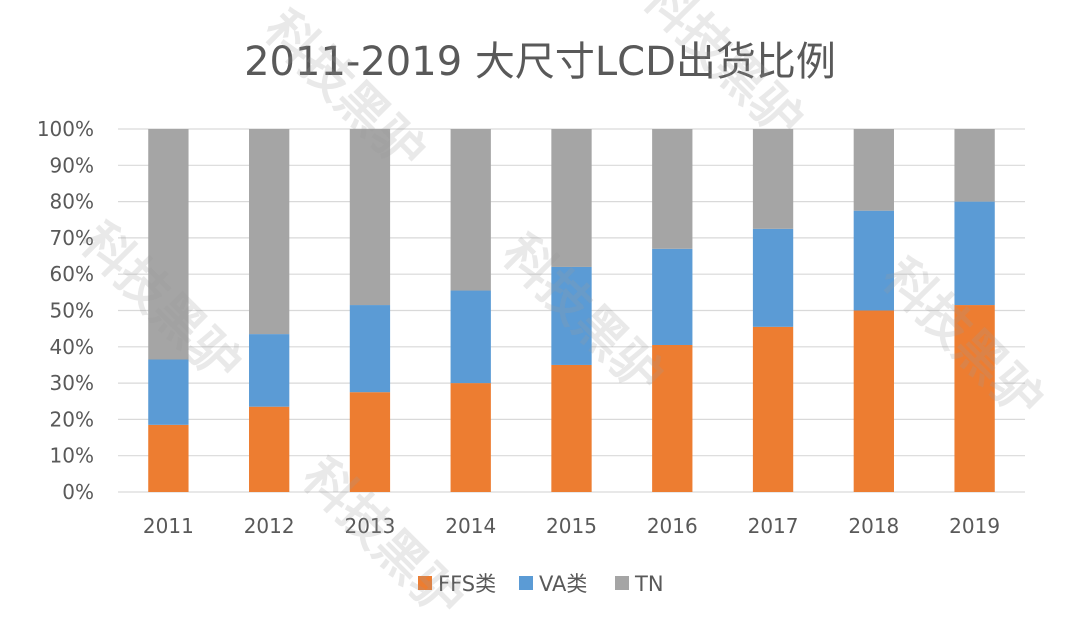  Describe the element at coordinates (65, 129) in the screenshot. I see `y-tick-label: 100%` at that location.